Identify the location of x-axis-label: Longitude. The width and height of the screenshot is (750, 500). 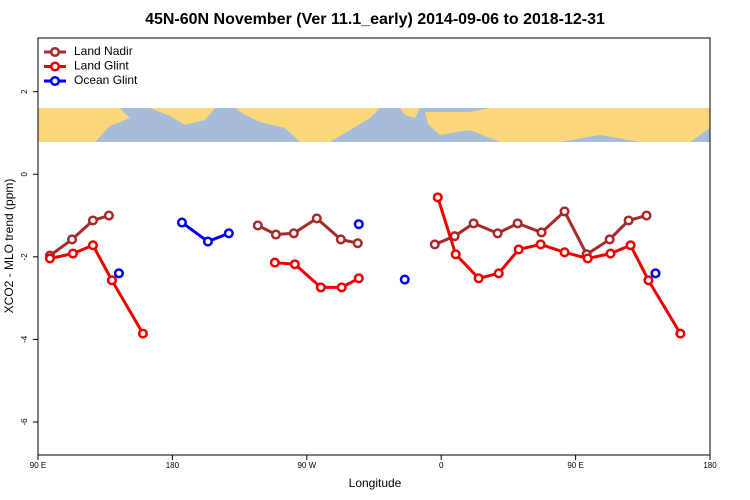
(375, 483).